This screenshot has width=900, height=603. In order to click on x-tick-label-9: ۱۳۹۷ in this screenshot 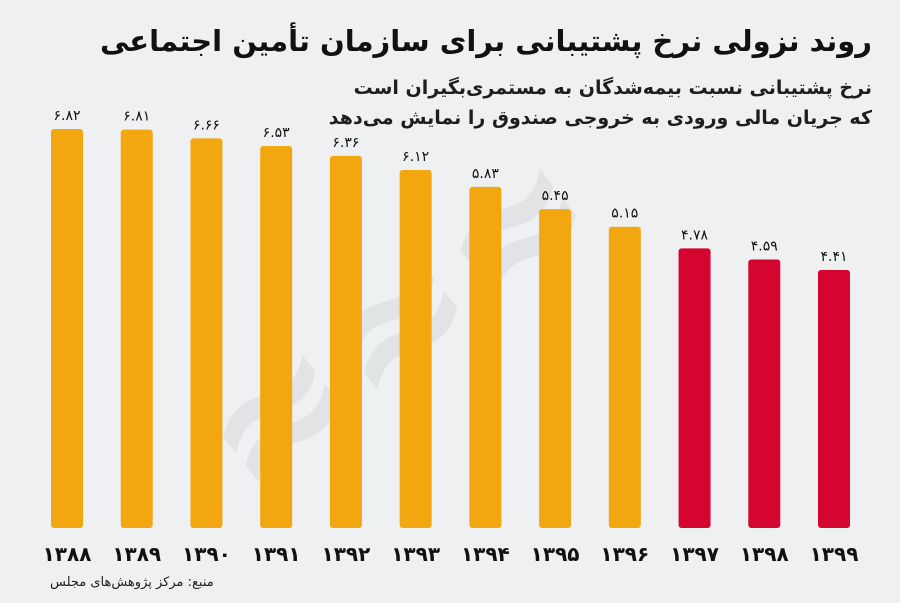, I will do `click(694, 554)`.